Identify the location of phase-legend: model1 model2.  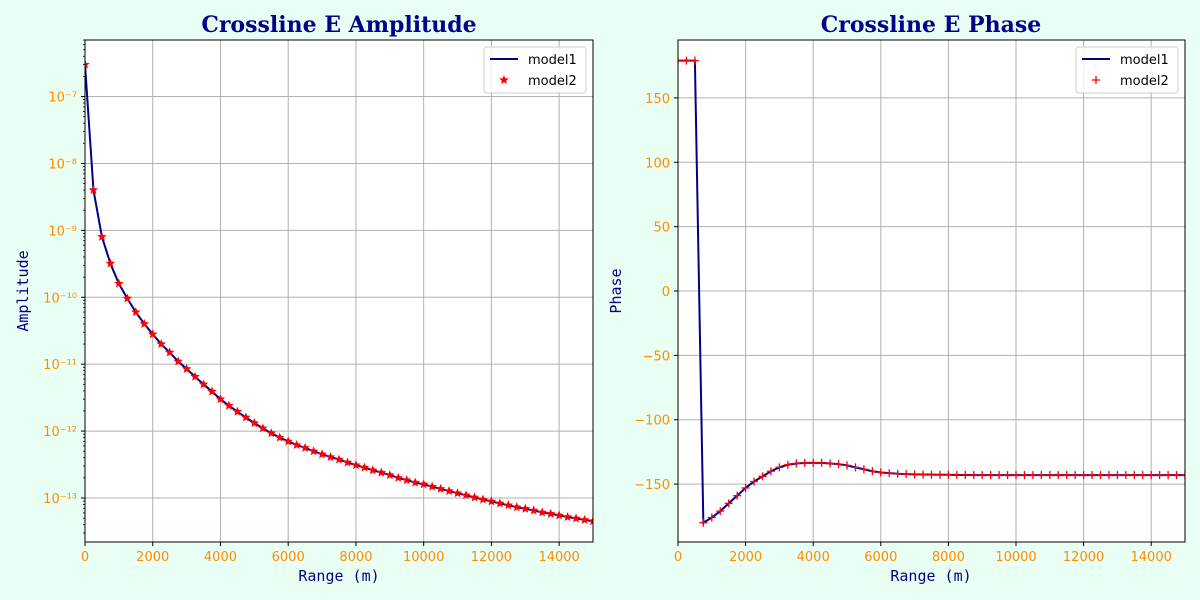
(1127, 70).